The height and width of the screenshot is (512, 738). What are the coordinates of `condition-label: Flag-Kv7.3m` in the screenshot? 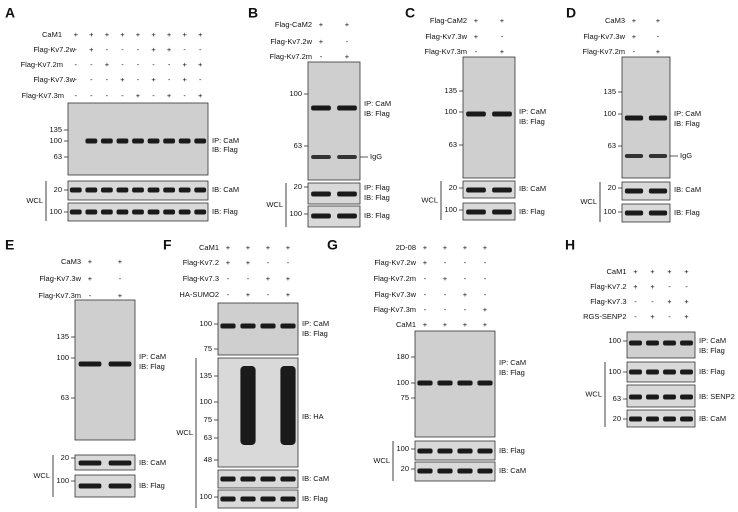 It's located at (445, 51).